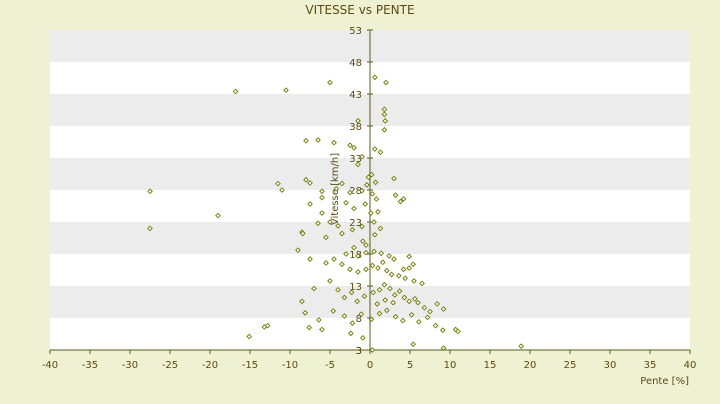  What do you see at coordinates (359, 351) in the screenshot?
I see `y-tick-label: 3` at bounding box center [359, 351].